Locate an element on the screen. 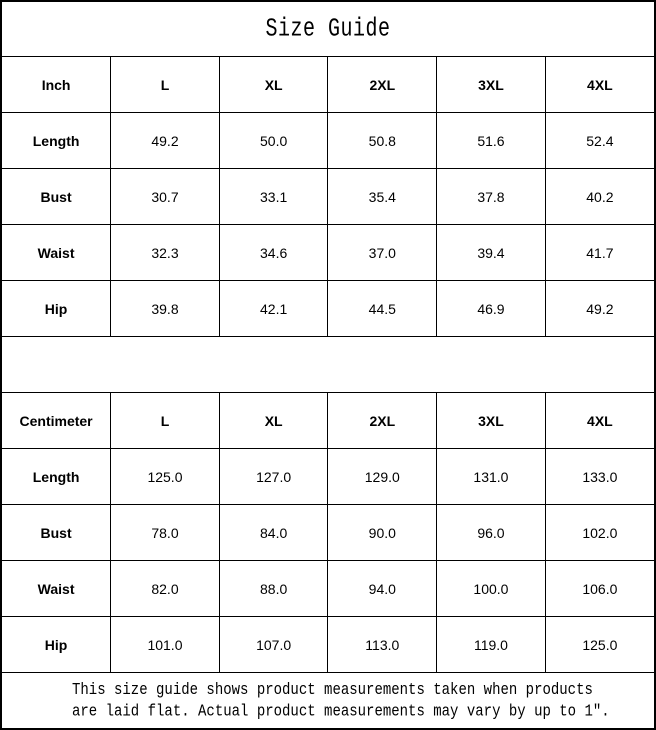 Image resolution: width=656 pixels, height=730 pixels. size-guide-title-box: Size Guide is located at coordinates (328, 29).